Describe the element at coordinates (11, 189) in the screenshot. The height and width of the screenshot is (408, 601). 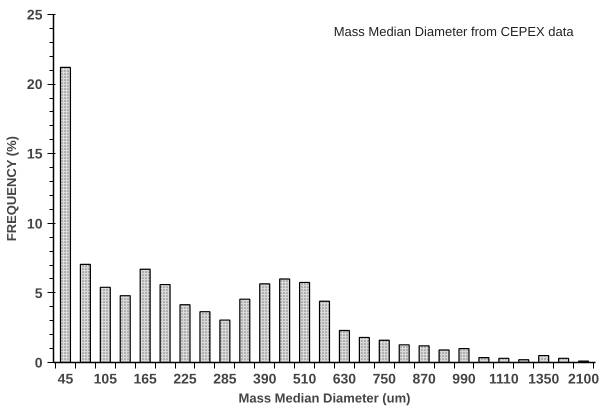
I see `y-axis-title: FREQUENCY (%)` at that location.